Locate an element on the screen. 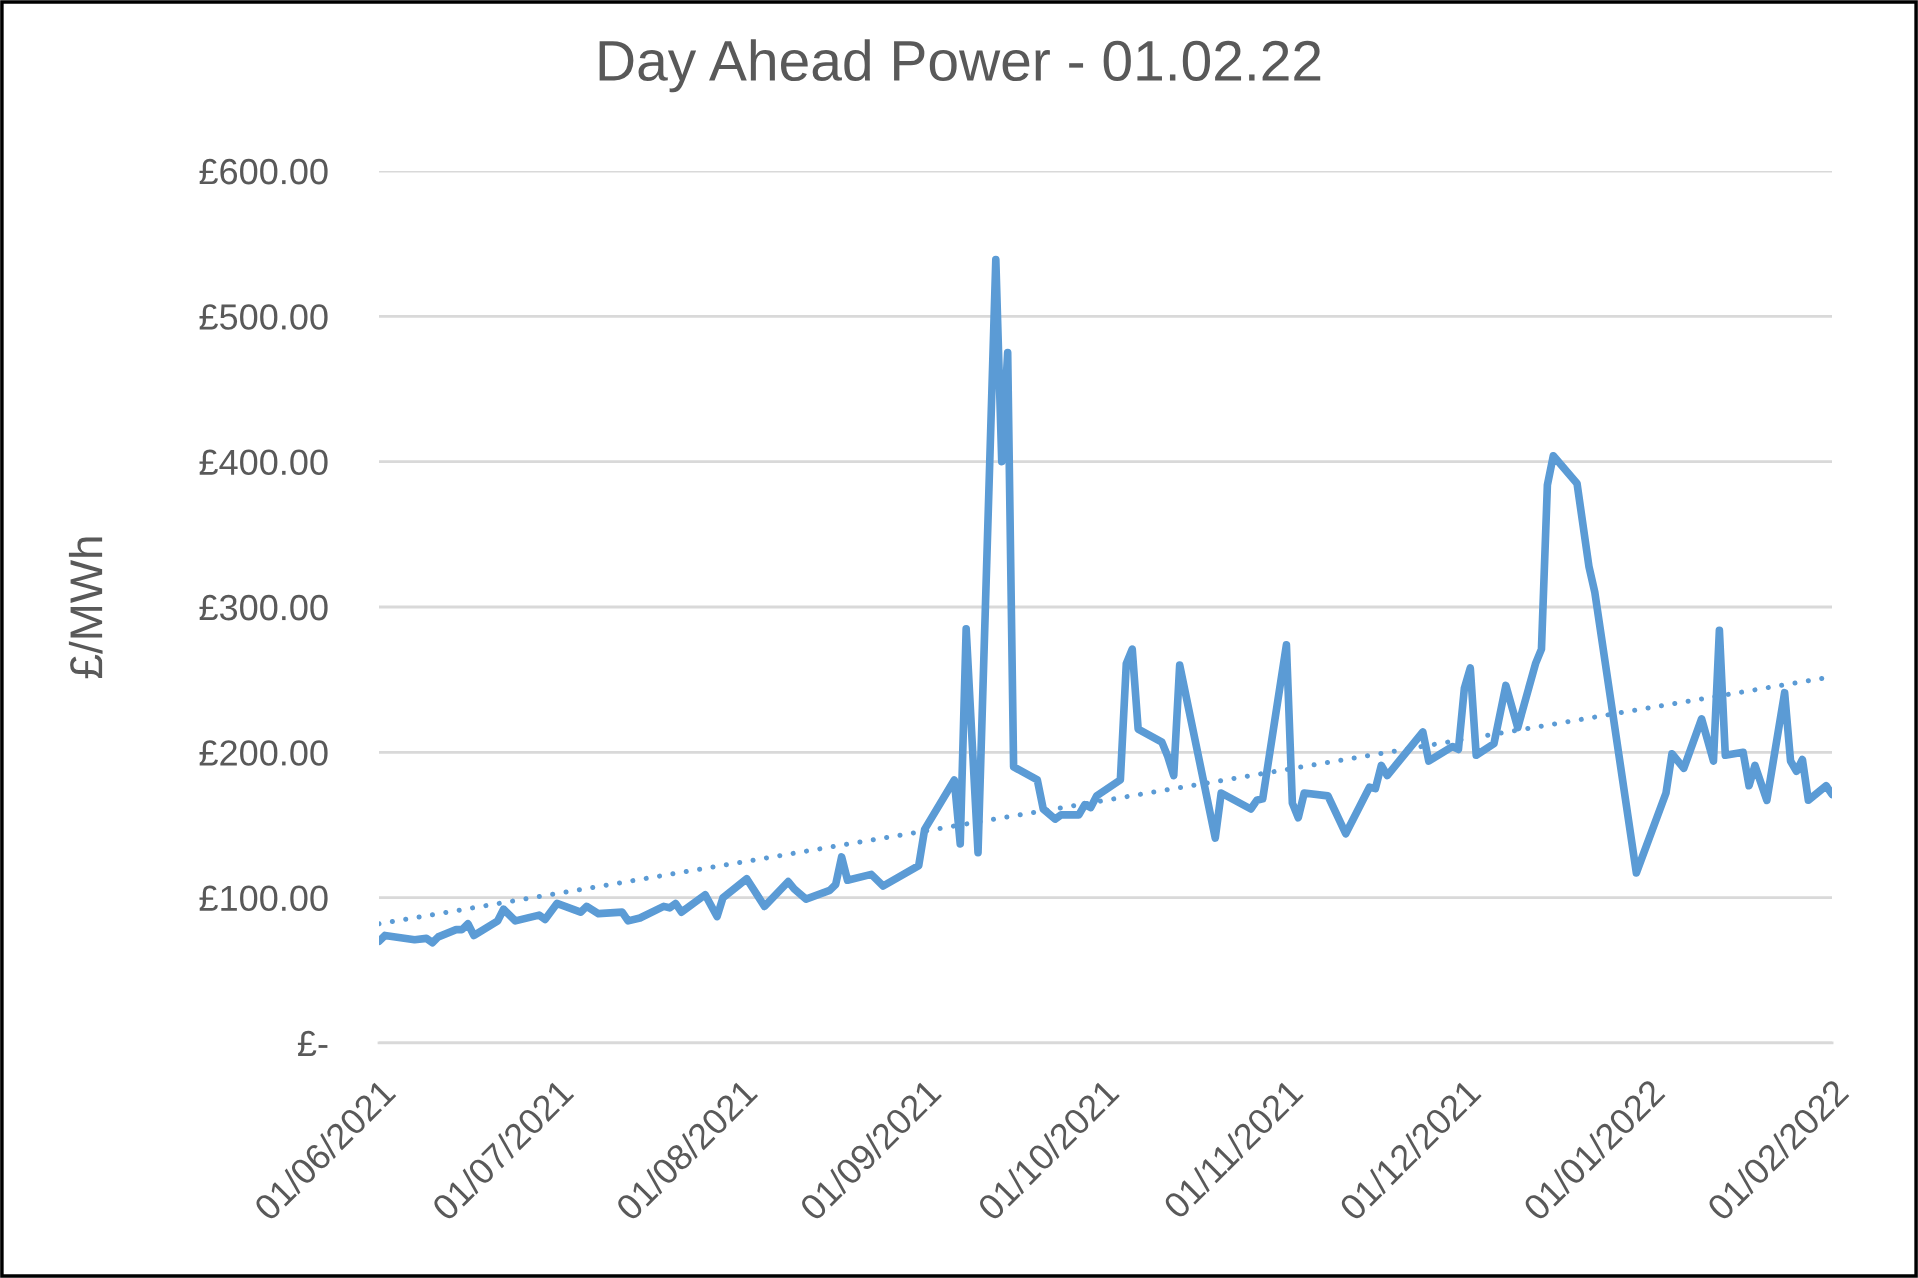  y-axis-title: £/MWh is located at coordinates (85, 608).